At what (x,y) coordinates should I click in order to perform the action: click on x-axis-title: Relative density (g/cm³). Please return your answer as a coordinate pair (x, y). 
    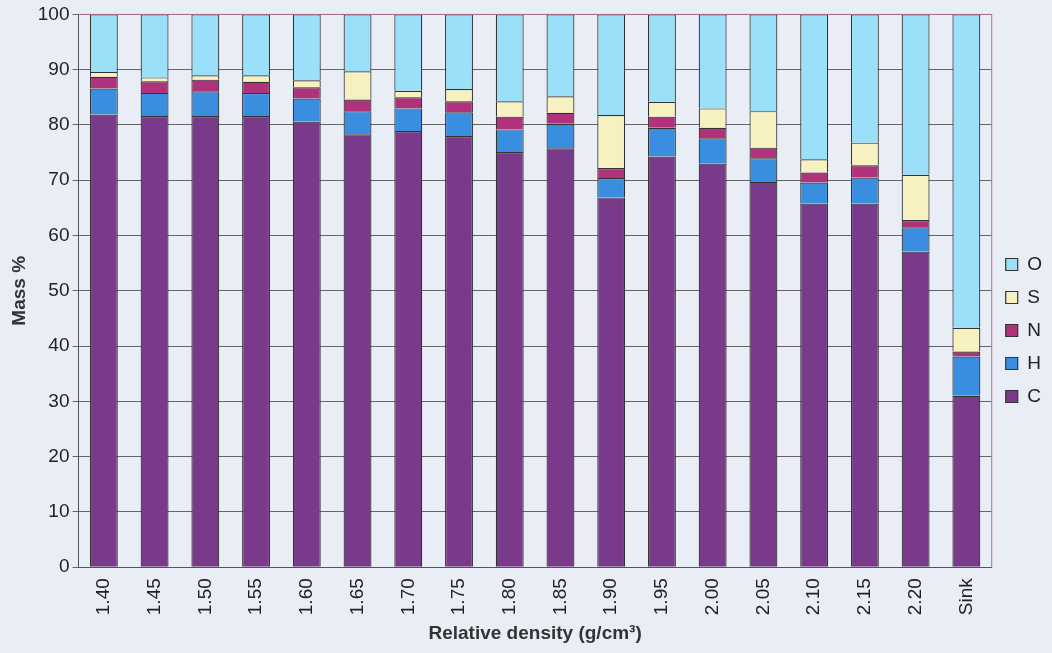
    Looking at the image, I should click on (535, 632).